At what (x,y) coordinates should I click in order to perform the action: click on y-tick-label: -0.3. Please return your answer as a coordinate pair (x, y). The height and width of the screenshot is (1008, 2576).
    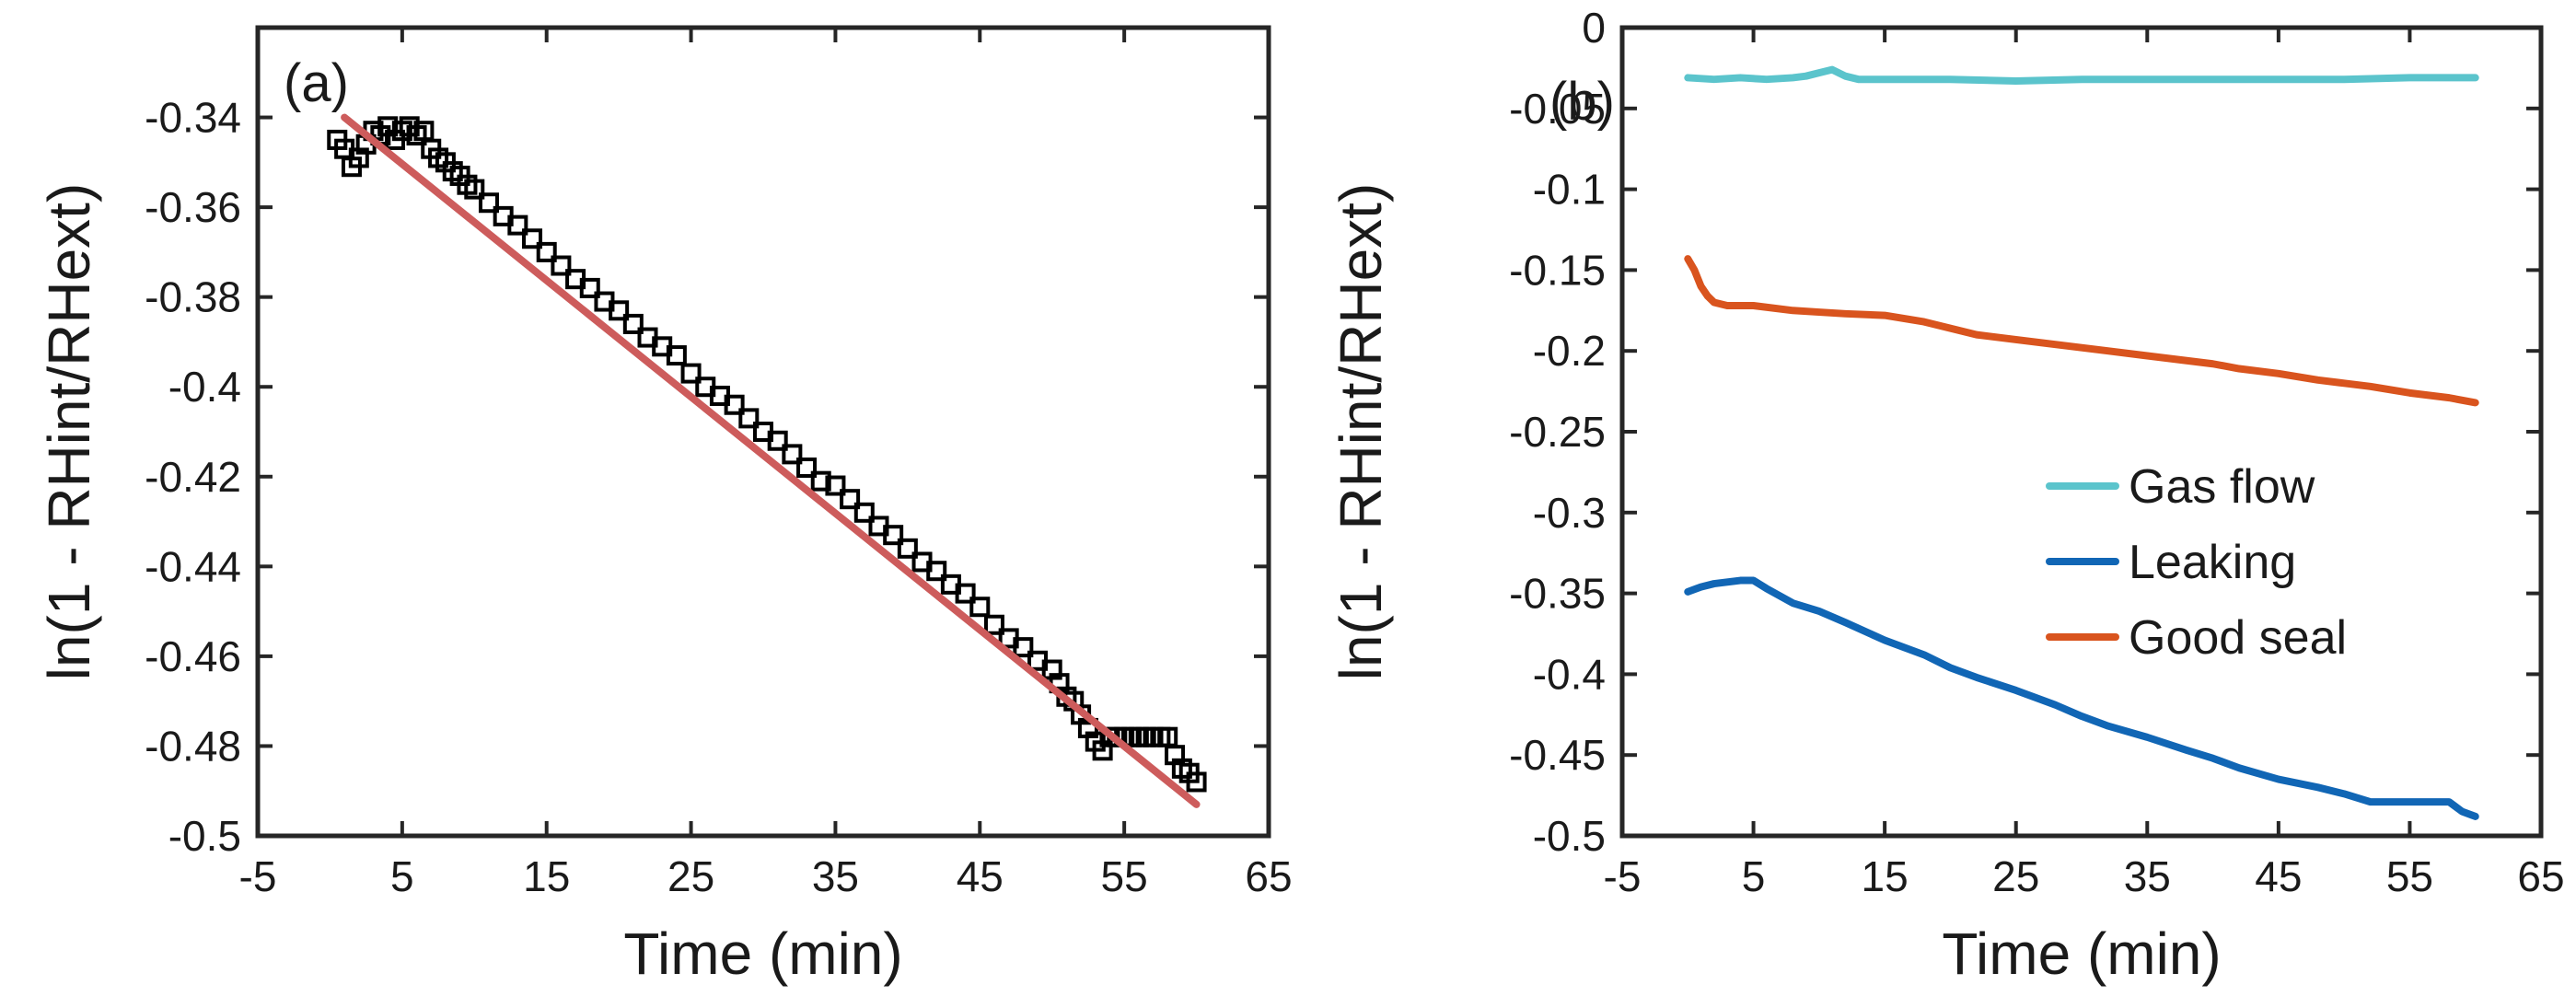
    Looking at the image, I should click on (1569, 513).